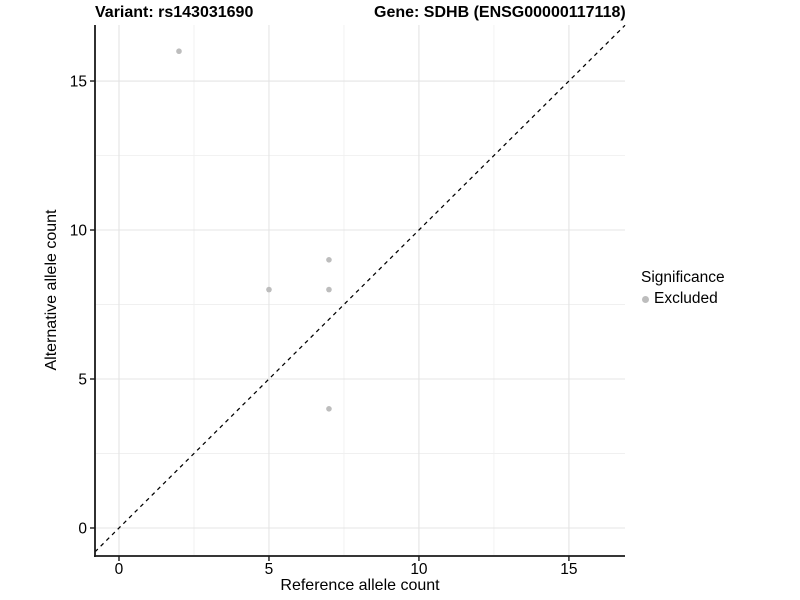 This screenshot has height=600, width=800. Describe the element at coordinates (645, 299) in the screenshot. I see `excluded-point-icon` at that location.